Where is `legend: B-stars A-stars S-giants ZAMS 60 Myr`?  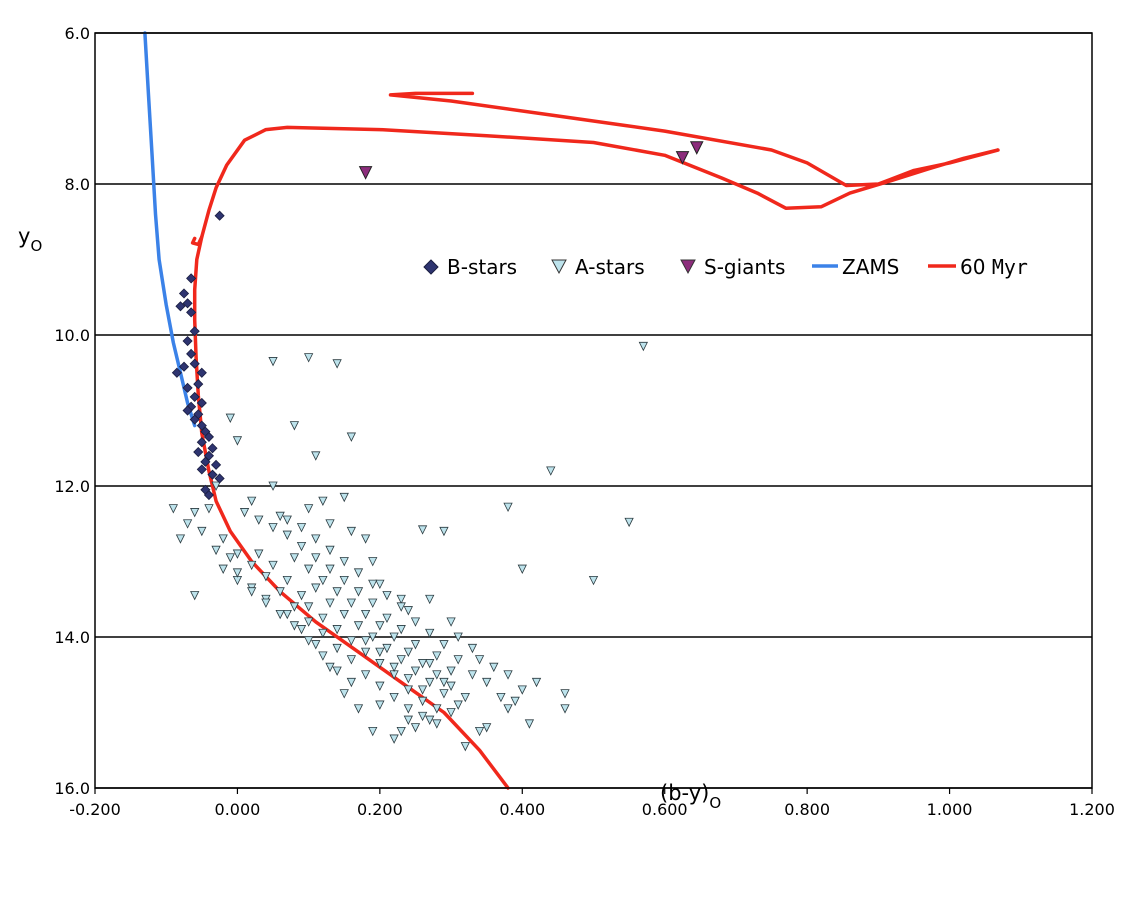
legend: B-stars A-stars S-giants ZAMS 60 Myr is located at coordinates (725, 267).